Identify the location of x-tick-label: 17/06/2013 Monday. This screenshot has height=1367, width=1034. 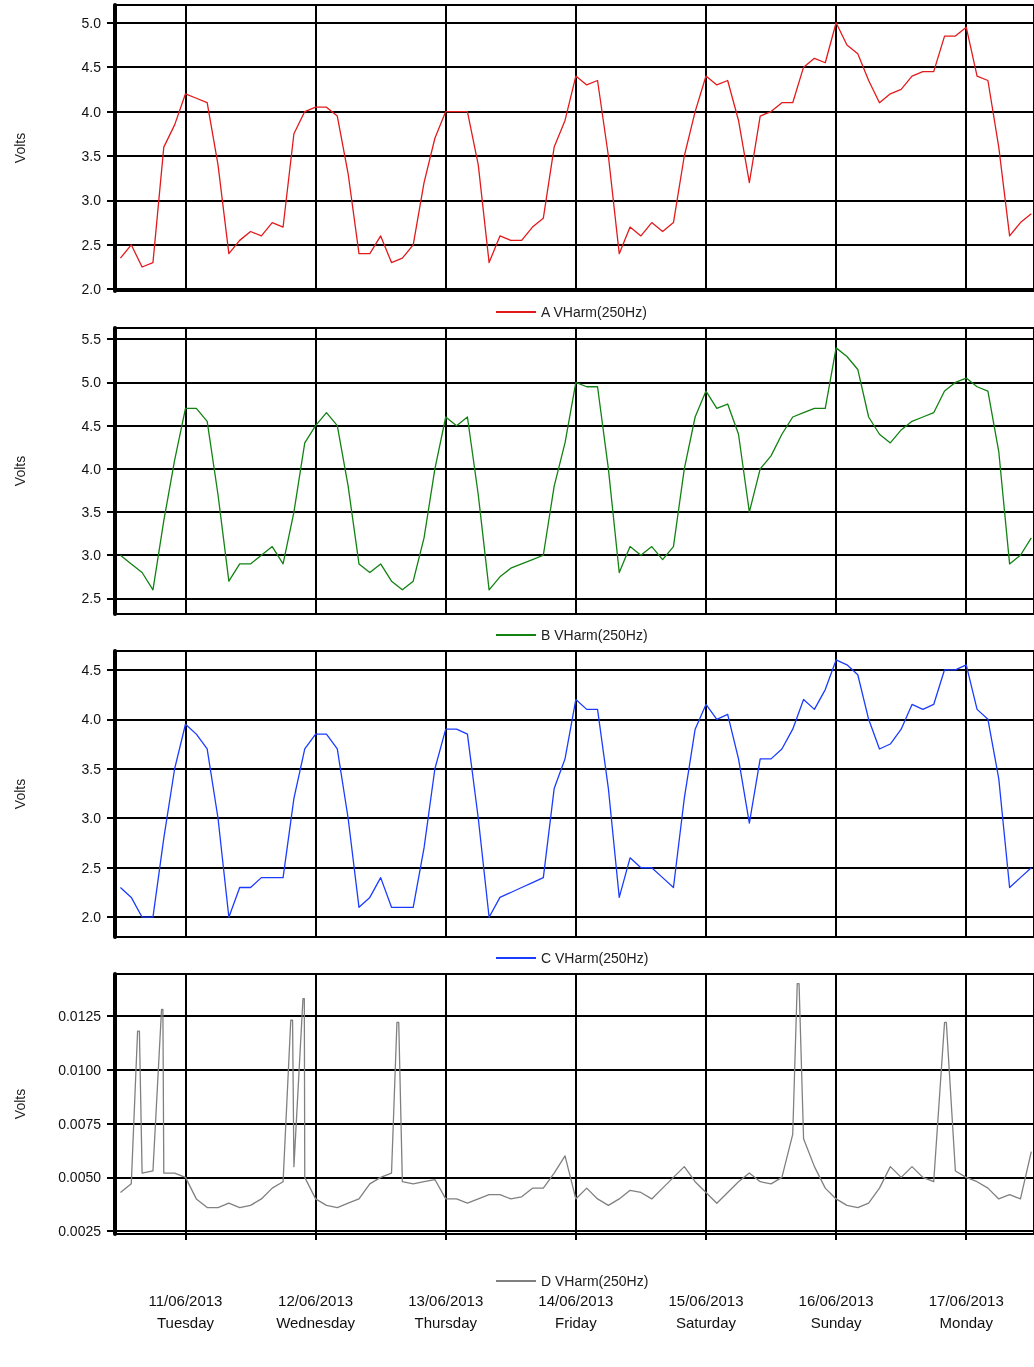
(966, 1311).